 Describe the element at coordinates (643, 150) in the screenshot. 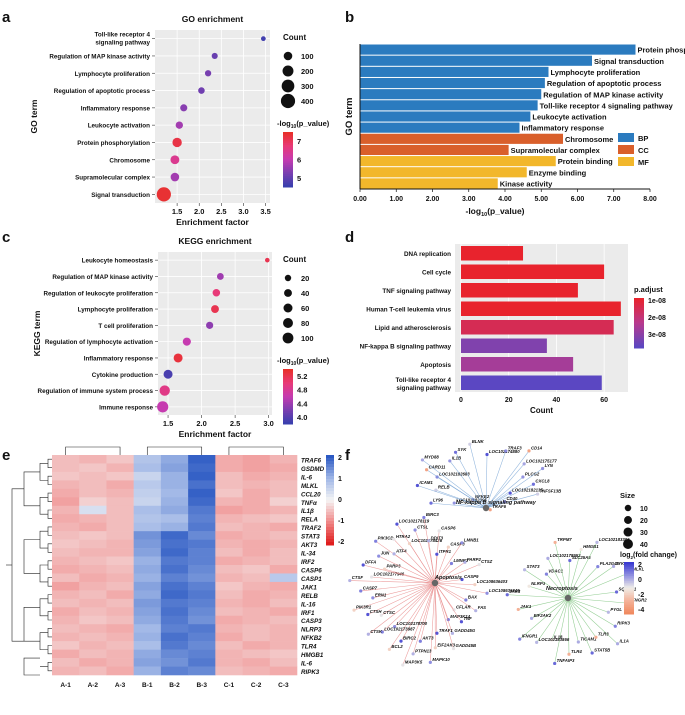

I see `legend-label: CC` at that location.